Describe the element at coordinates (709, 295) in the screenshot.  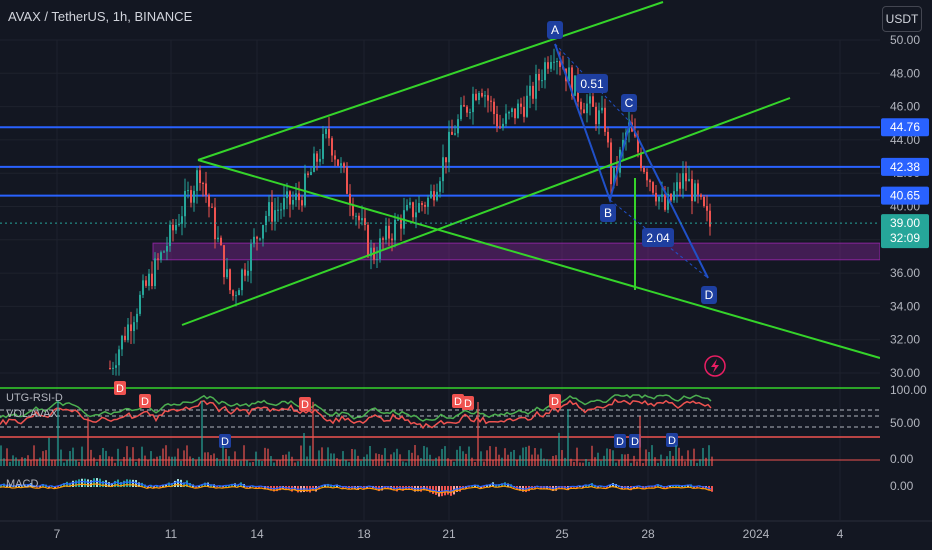
I see `pattern-point-box` at that location.